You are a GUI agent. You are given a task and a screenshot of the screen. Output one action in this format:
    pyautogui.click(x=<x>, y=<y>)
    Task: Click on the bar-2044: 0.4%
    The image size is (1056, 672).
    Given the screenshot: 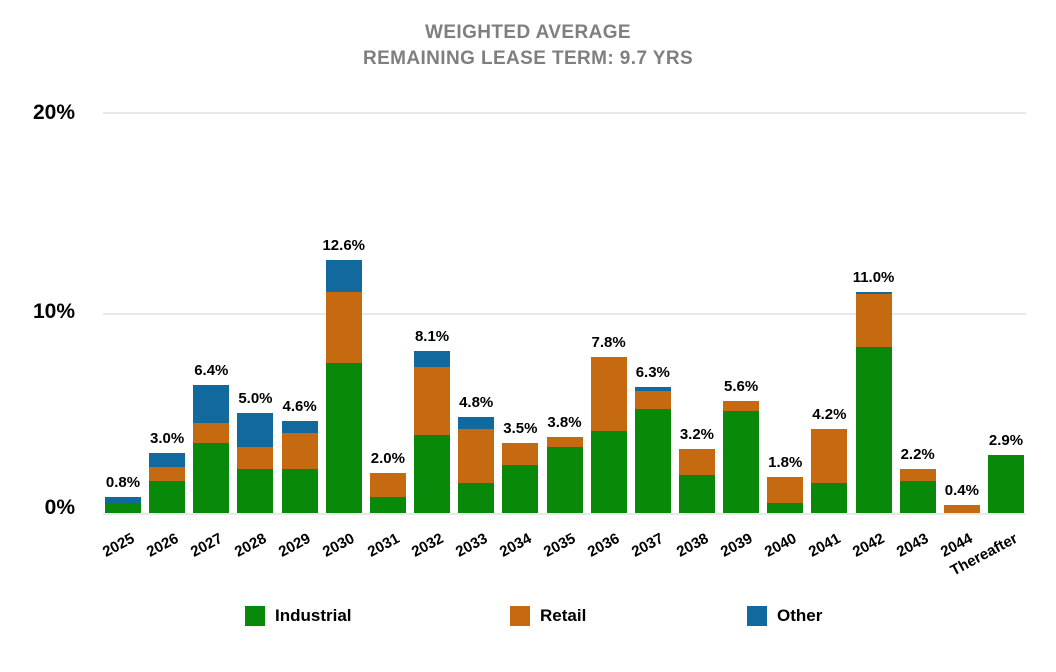 What is the action you would take?
    pyautogui.click(x=961, y=497)
    